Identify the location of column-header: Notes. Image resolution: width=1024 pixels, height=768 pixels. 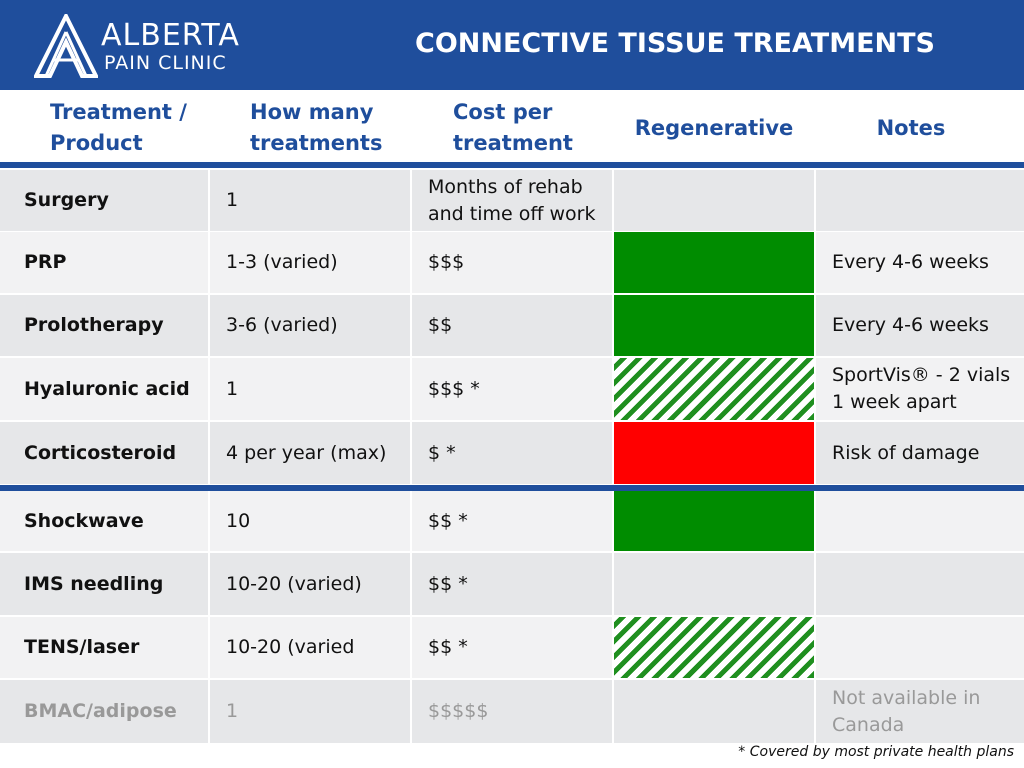
(911, 127).